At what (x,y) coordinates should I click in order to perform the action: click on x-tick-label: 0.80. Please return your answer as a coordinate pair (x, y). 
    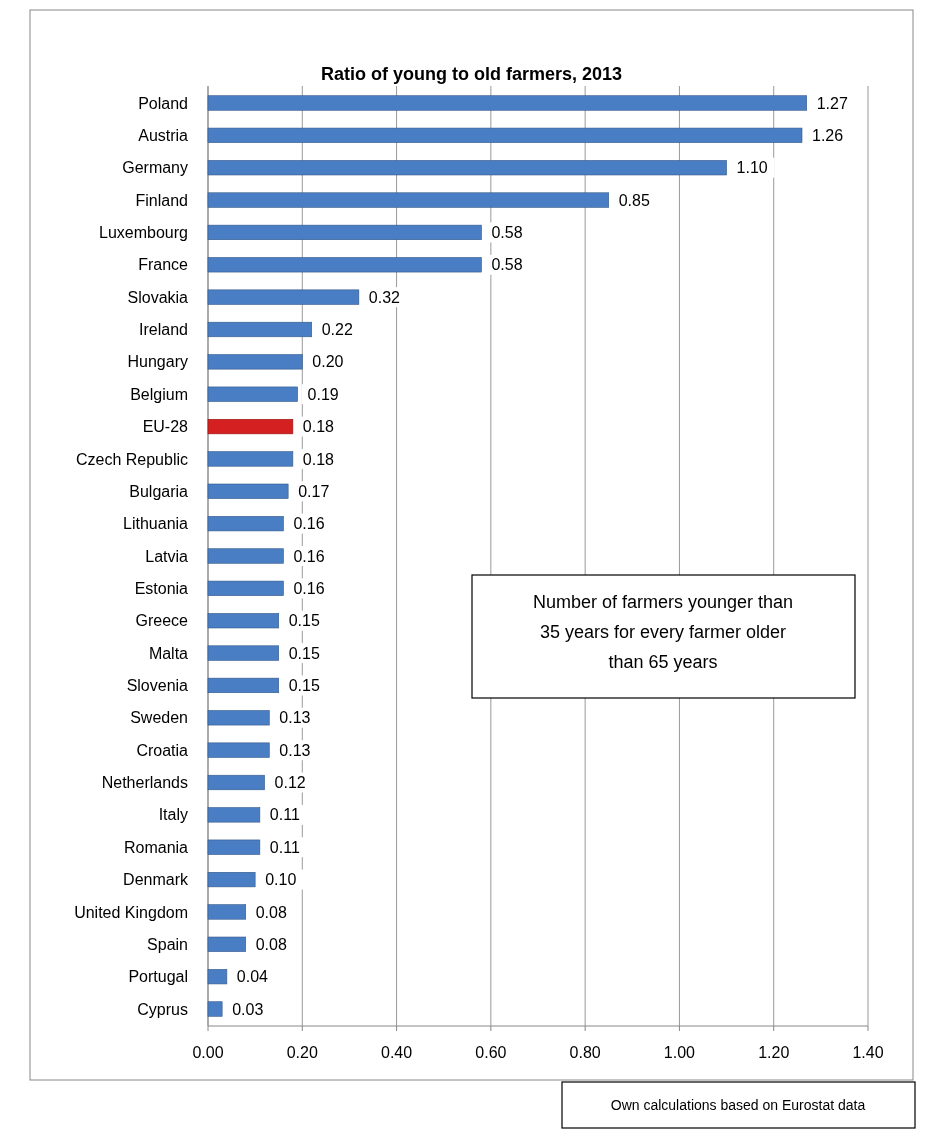
    Looking at the image, I should click on (585, 1052).